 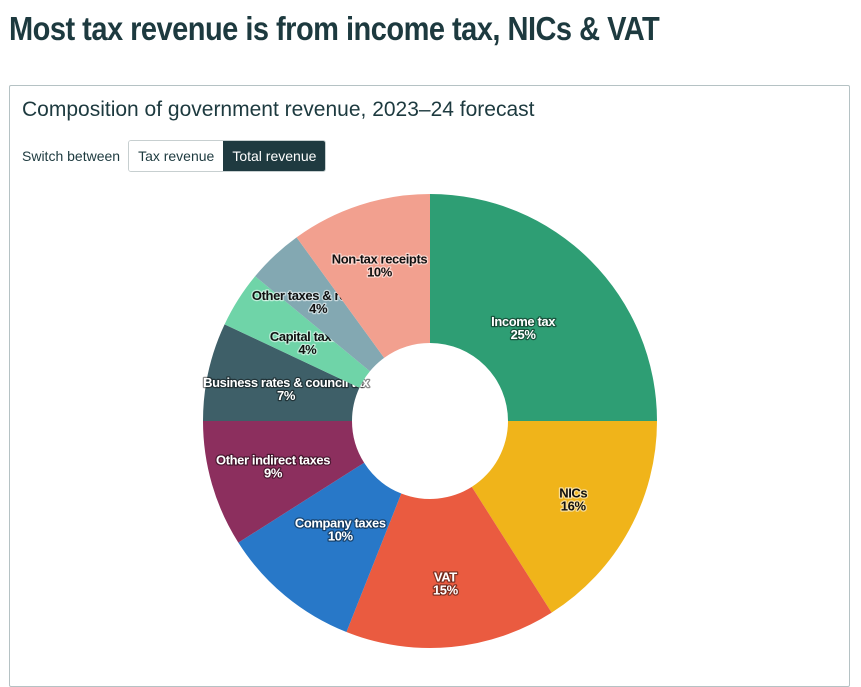 I want to click on switch-label: Switch between, so click(x=71, y=156).